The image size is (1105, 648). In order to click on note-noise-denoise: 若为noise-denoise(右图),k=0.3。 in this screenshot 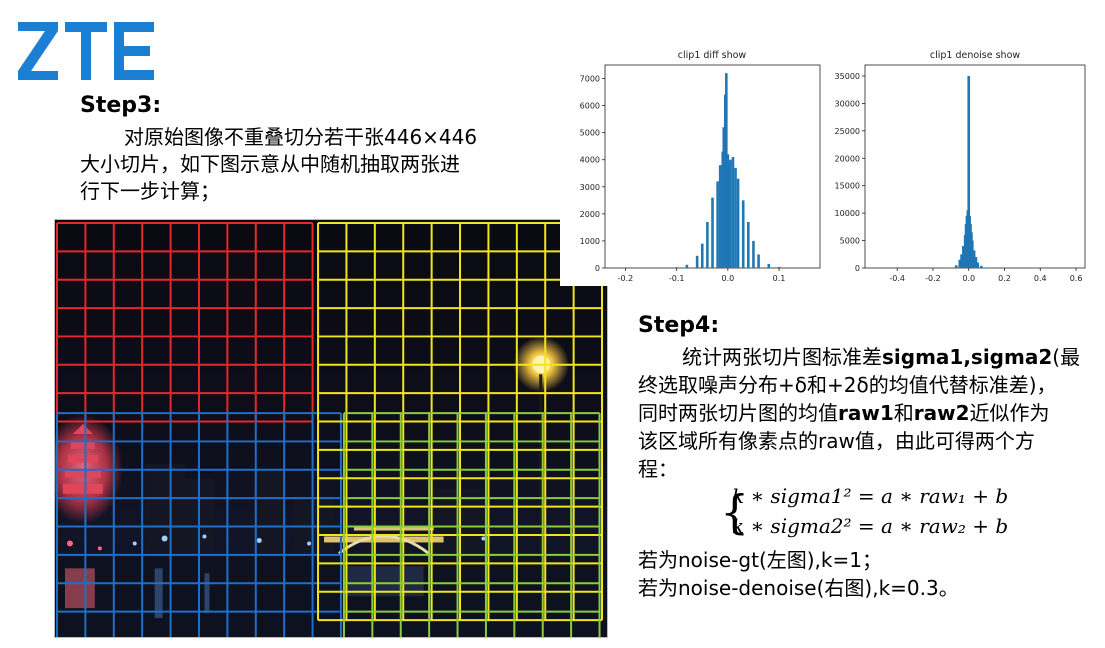, I will do `click(798, 588)`.